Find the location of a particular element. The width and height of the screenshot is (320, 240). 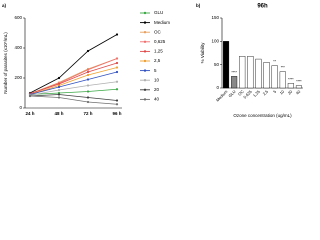

legend-label: 20 is located at coordinates (157, 89).